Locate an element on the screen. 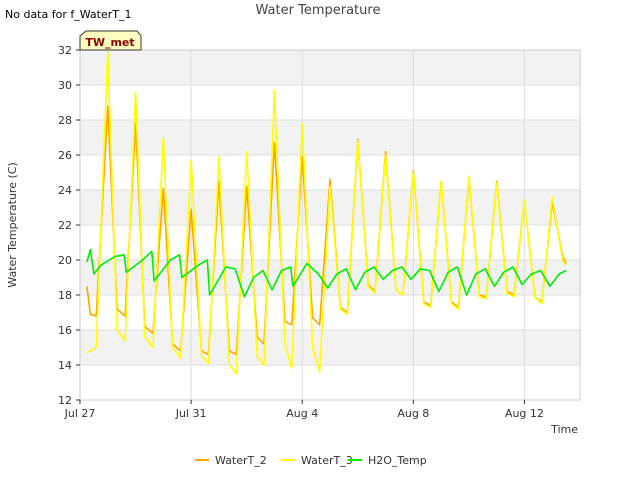 The width and height of the screenshot is (640, 480). no-data-note: No data for f_WaterT_1 is located at coordinates (68, 14).